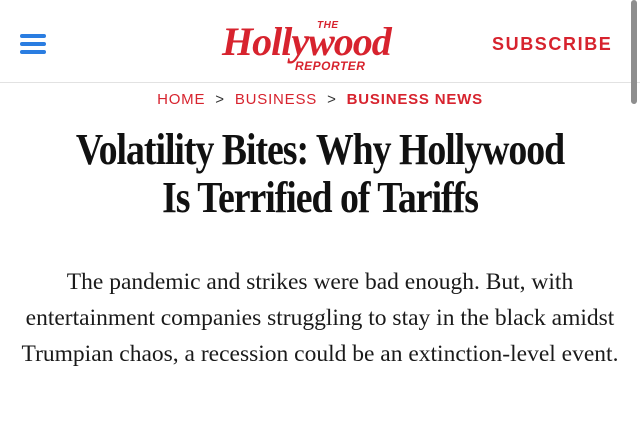 Image resolution: width=640 pixels, height=425 pixels. I want to click on menu-bar-middle, so click(33, 44).